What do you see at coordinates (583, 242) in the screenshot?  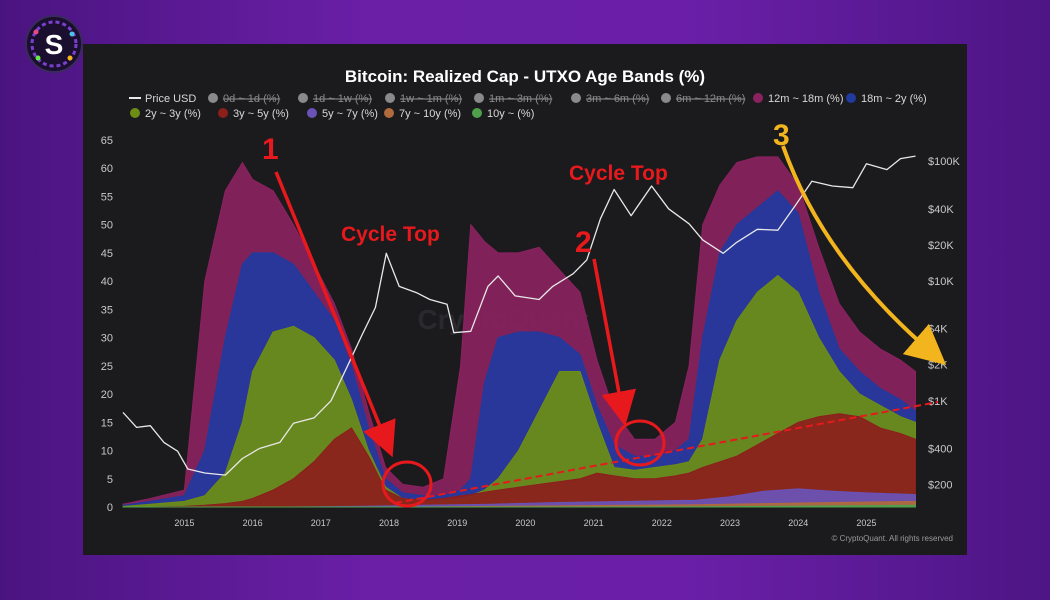 I see `annotation-label-2: 2` at bounding box center [583, 242].